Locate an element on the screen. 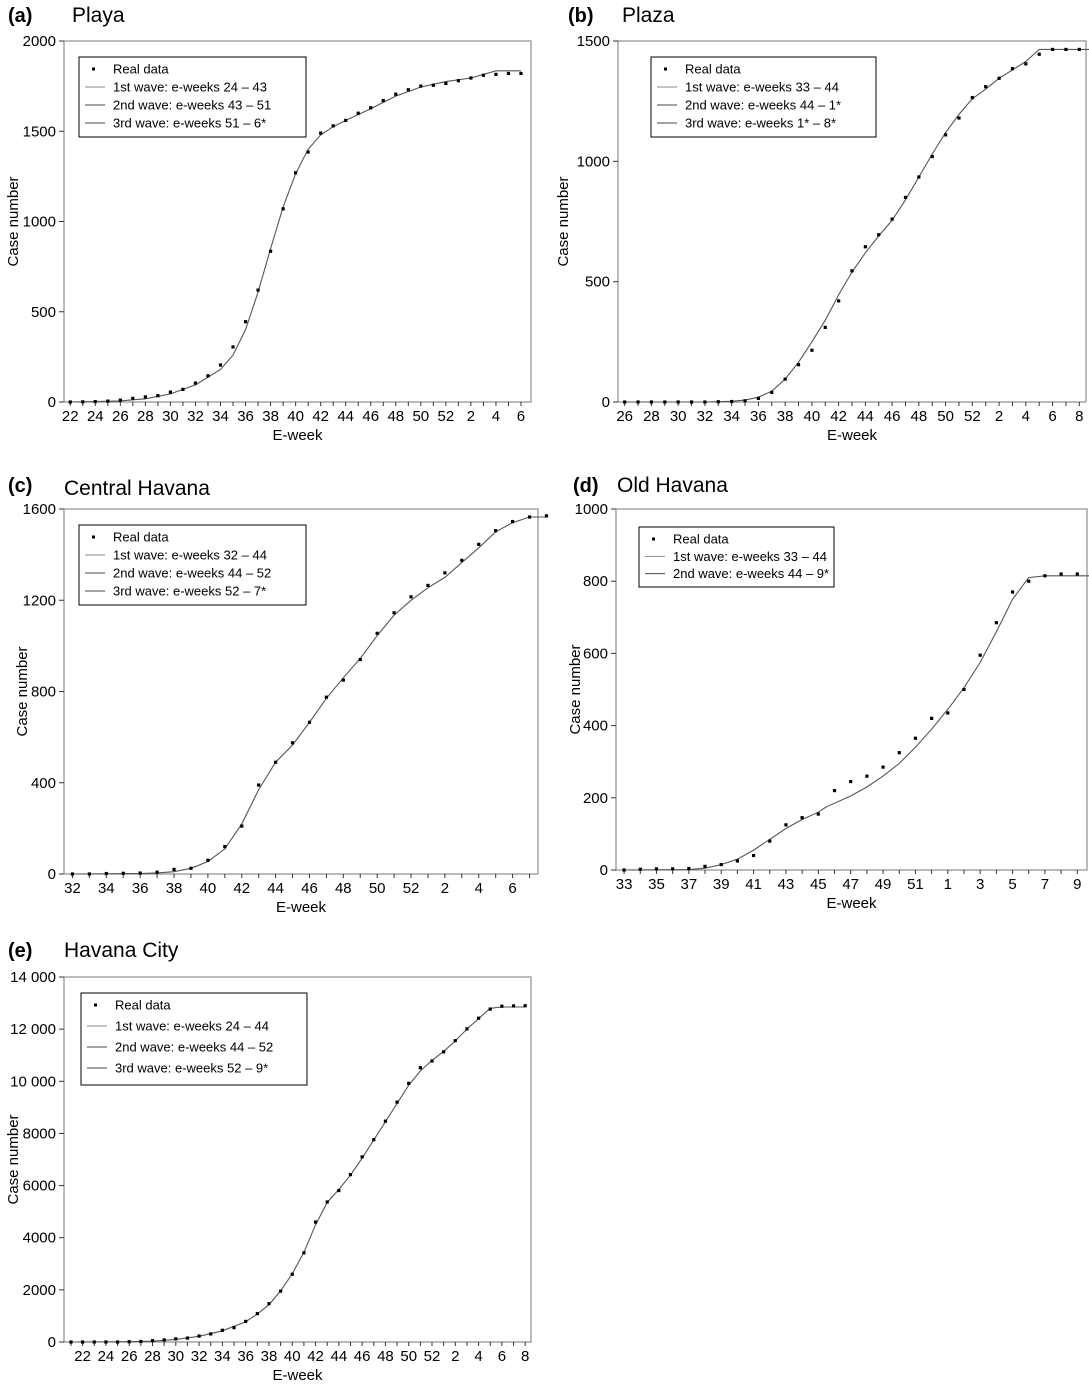 The width and height of the screenshot is (1089, 1386). panel-label: (e) is located at coordinates (20, 951).